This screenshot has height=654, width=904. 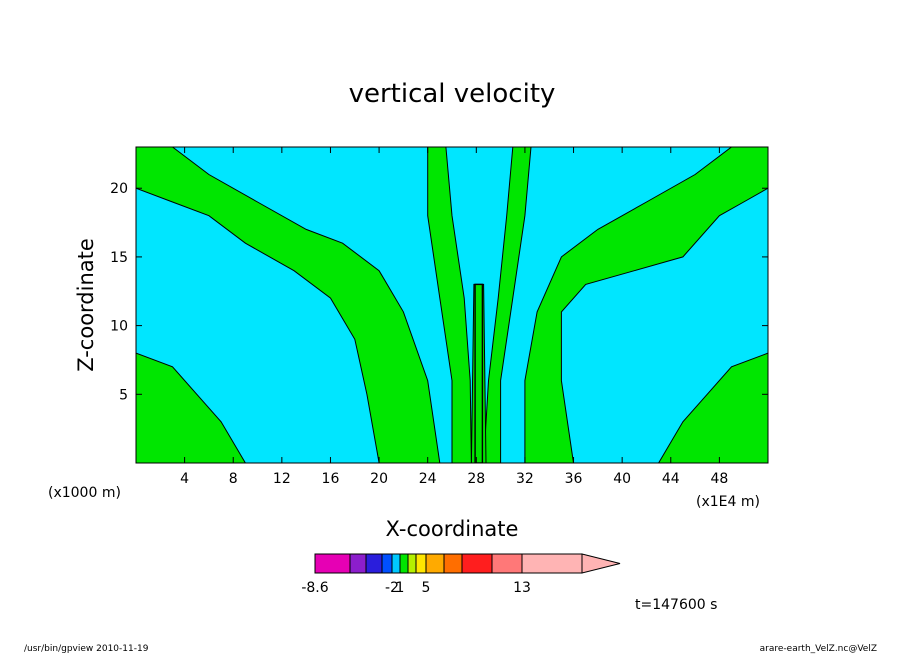 I want to click on x-tick-label: 40, so click(x=622, y=479).